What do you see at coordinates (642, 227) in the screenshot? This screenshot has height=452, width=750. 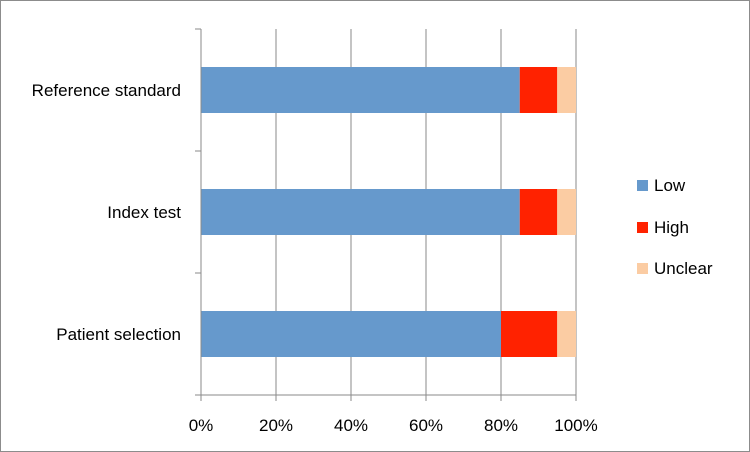 I see `legend-swatch-high` at bounding box center [642, 227].